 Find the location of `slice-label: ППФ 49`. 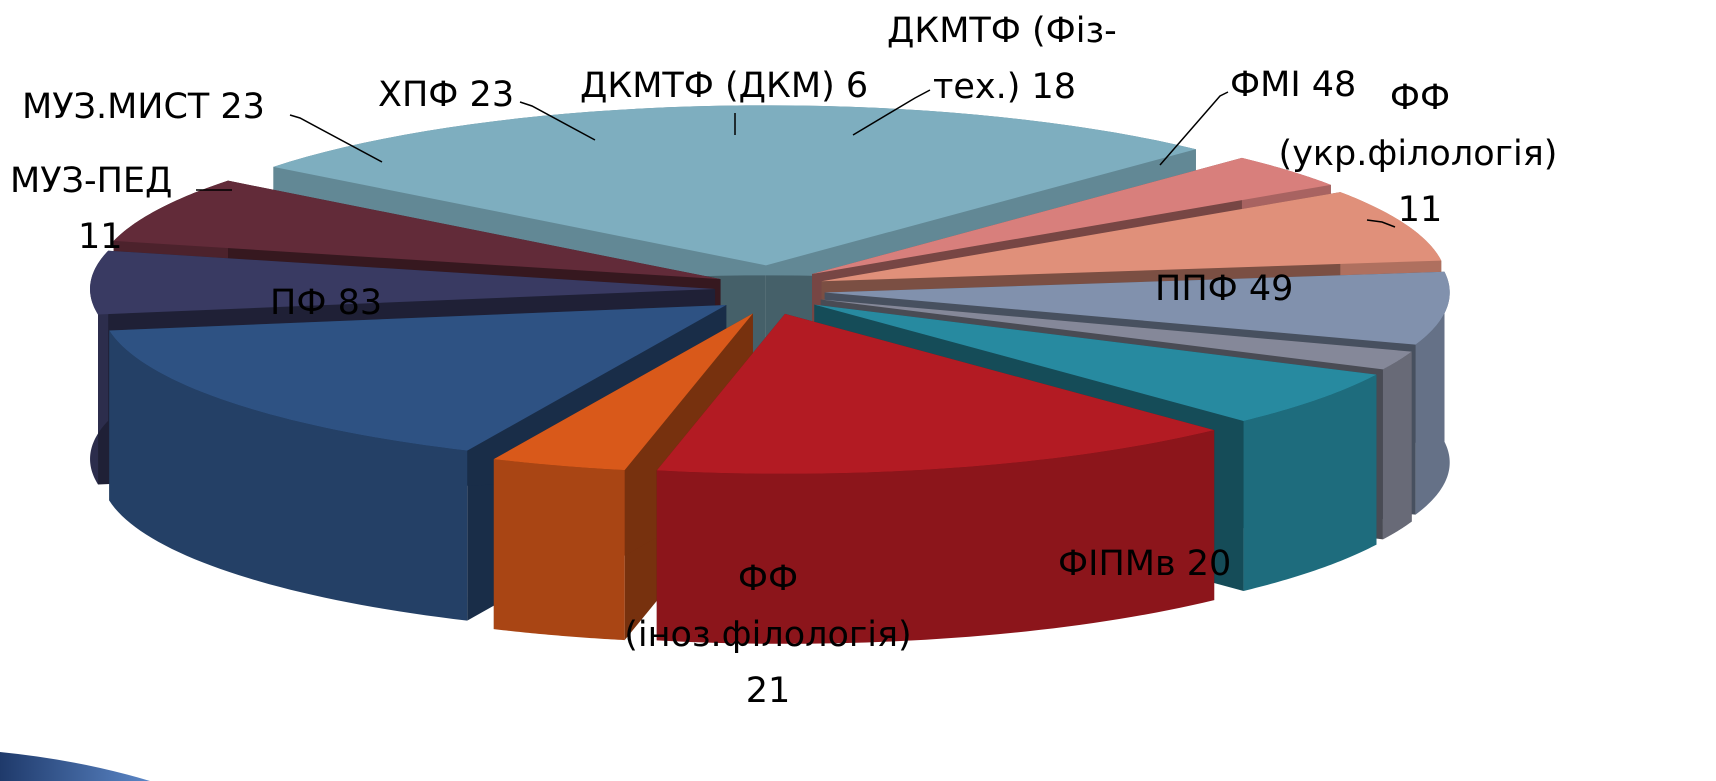

slice-label: ППФ 49 is located at coordinates (1224, 289).